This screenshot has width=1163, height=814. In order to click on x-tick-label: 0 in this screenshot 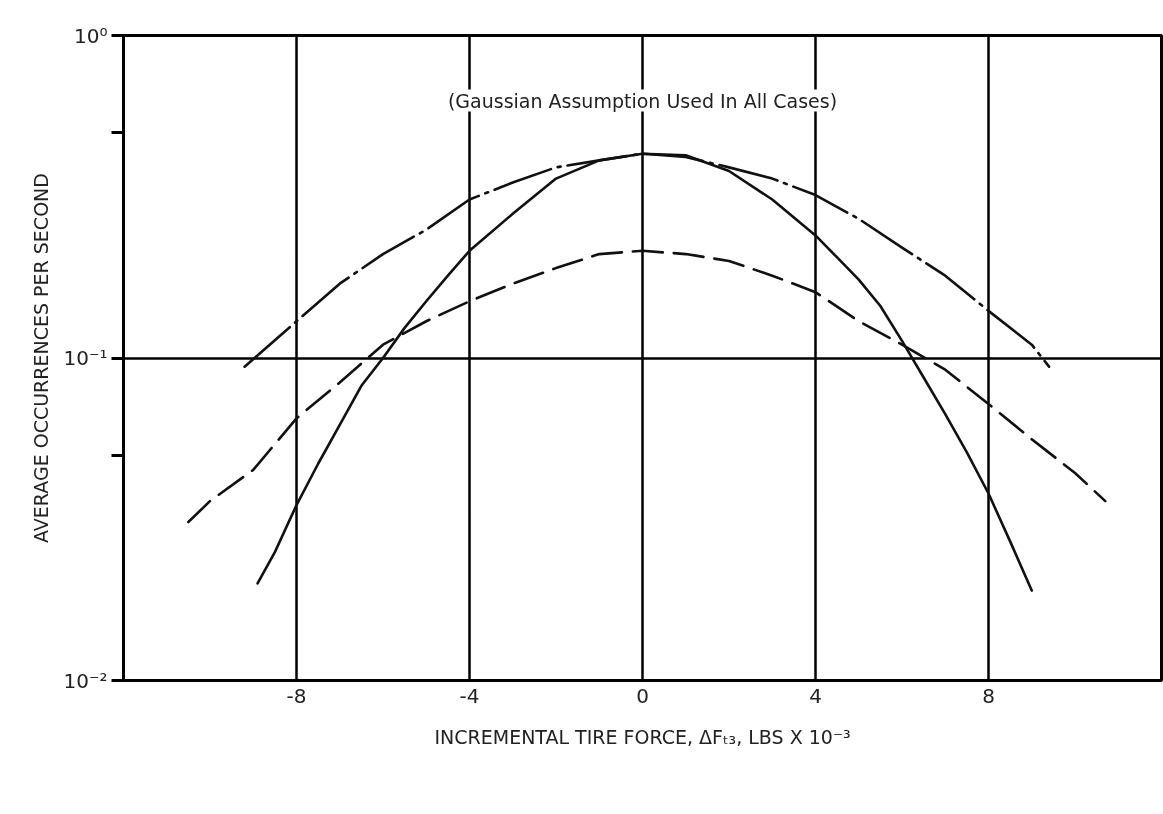, I will do `click(642, 695)`.